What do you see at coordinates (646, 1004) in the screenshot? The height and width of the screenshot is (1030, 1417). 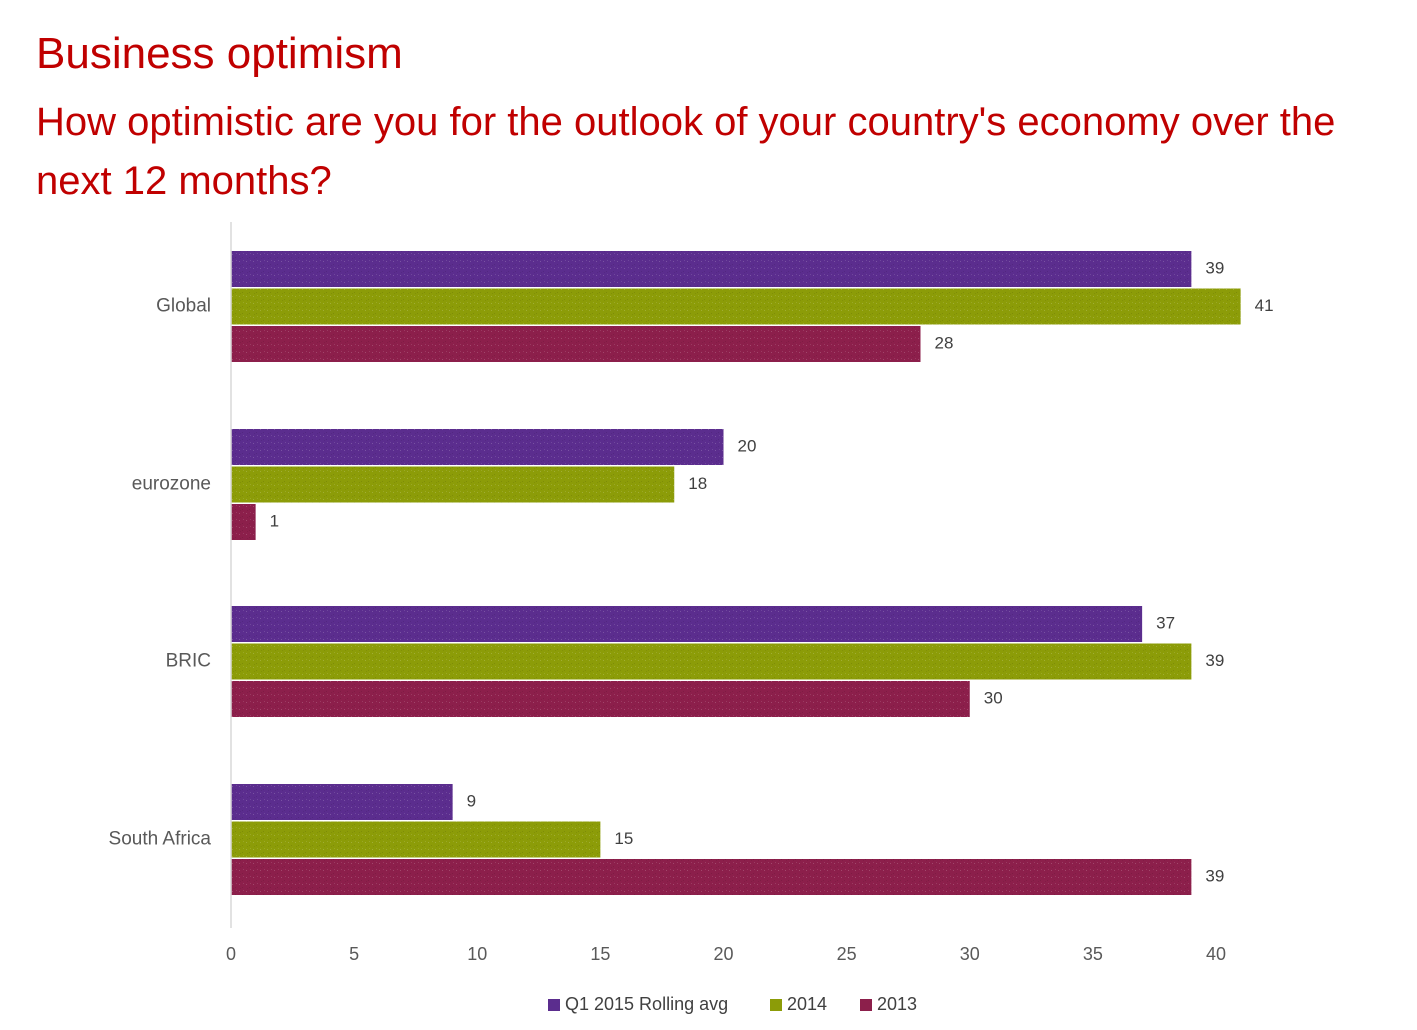 I see `legend-label-q1-2015-rolling-avg: Q1 2015 Rolling avg` at bounding box center [646, 1004].